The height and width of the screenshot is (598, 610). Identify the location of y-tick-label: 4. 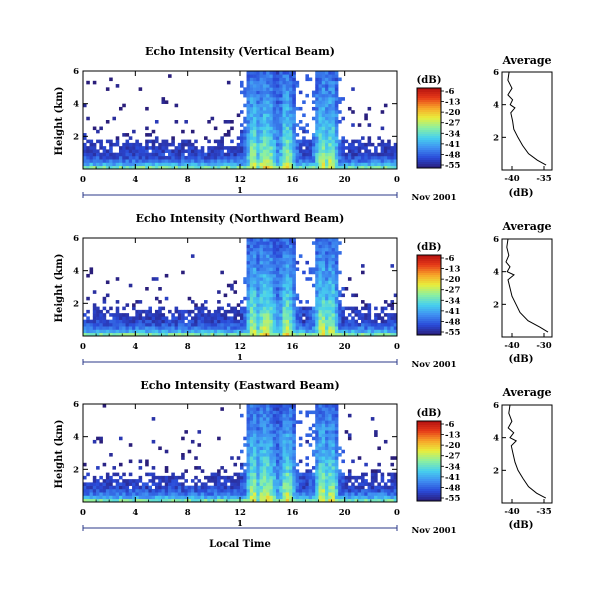
(76, 105).